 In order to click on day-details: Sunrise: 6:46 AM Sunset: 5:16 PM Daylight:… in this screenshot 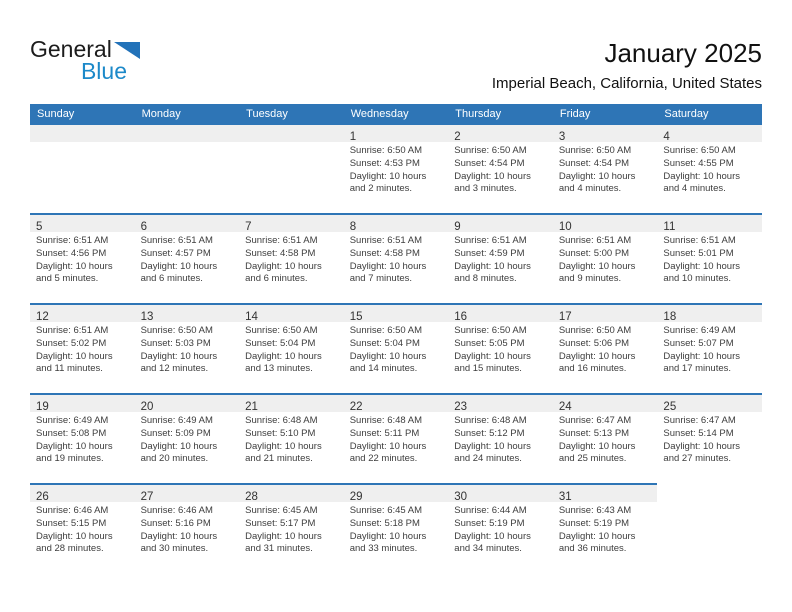, I will do `click(187, 529)`.